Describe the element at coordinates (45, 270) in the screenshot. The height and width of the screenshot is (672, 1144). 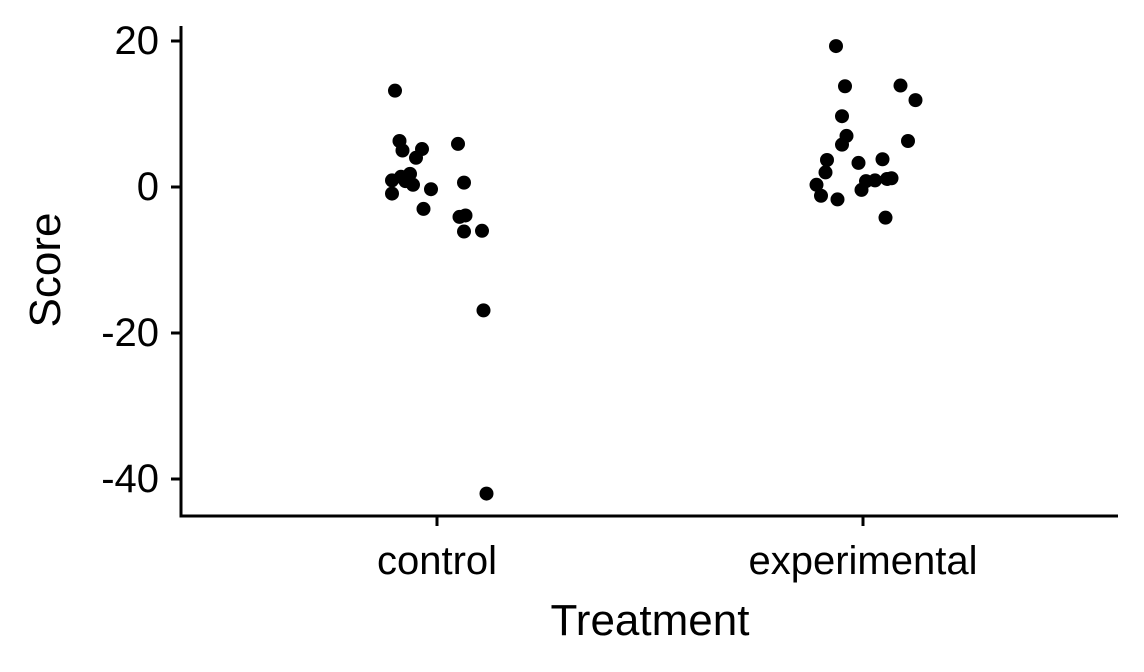
I see `y-axis-title: Score` at that location.